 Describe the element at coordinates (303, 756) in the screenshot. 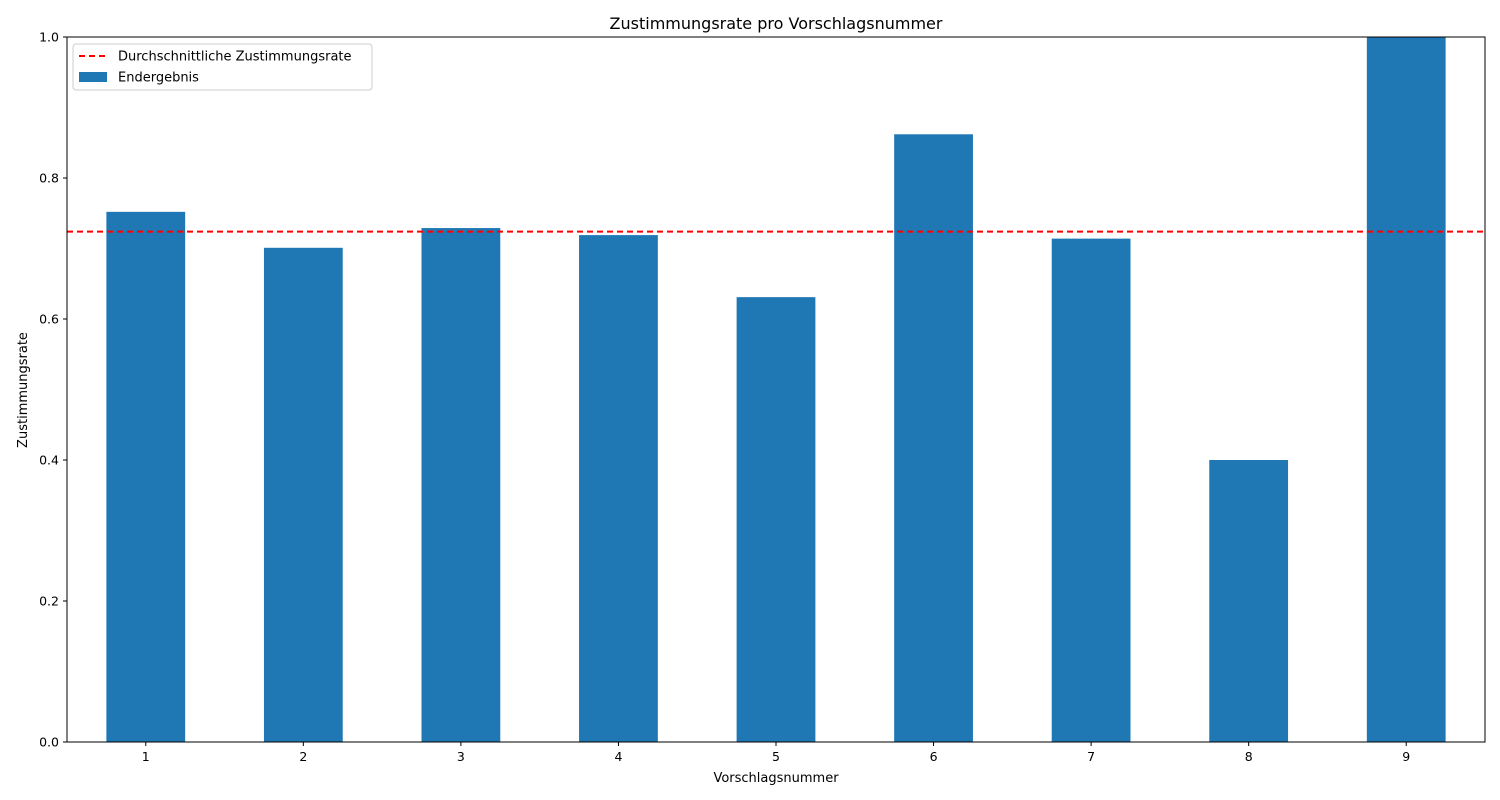

I see `x-tick-label: 2` at that location.